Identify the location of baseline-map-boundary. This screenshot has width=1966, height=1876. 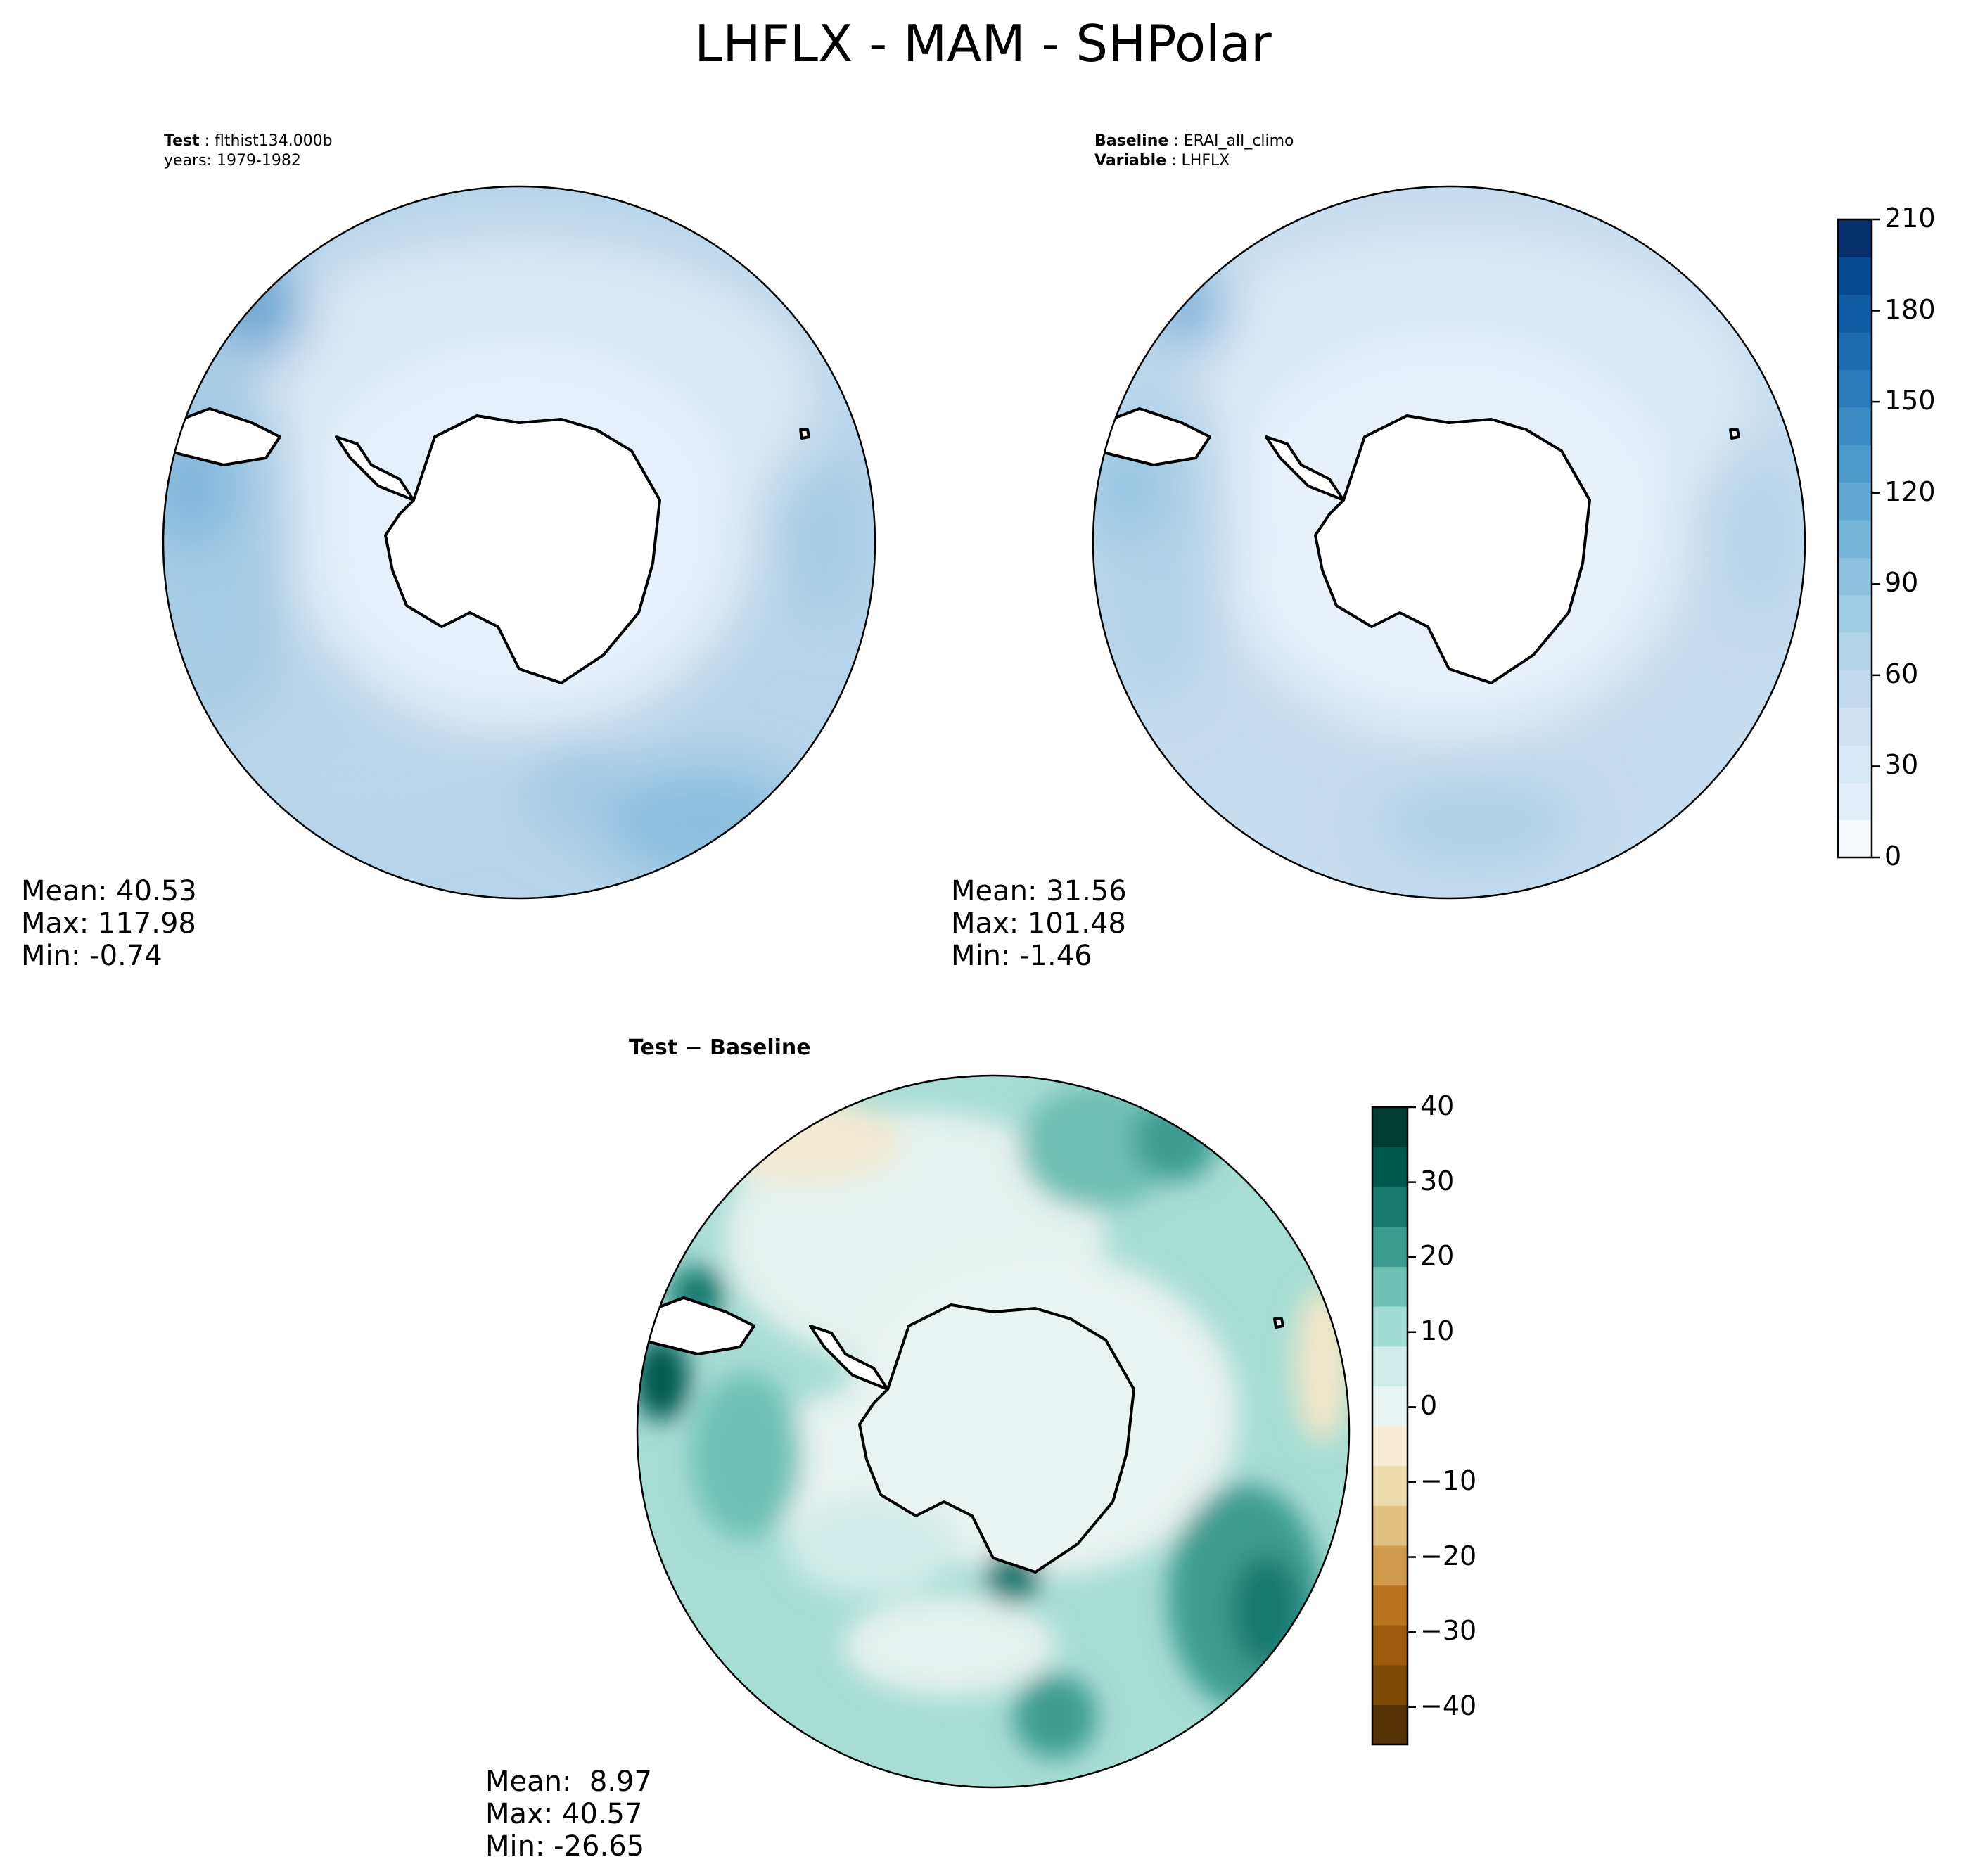
(1449, 542).